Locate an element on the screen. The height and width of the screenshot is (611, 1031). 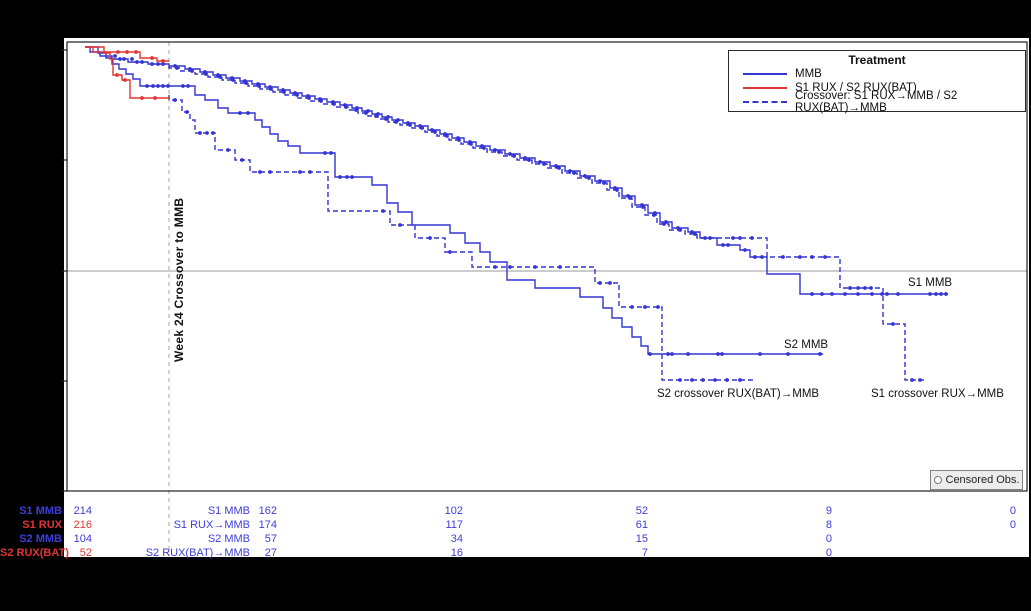
at-risk-count: 57 is located at coordinates (270, 539).